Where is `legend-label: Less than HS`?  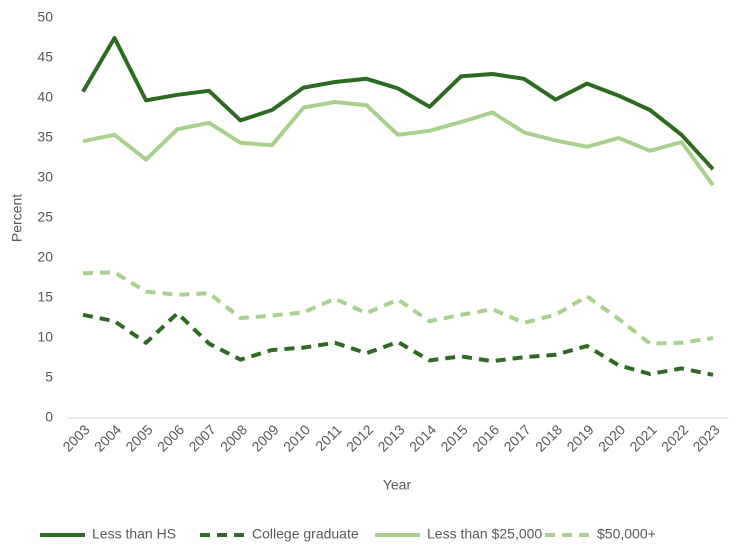 legend-label: Less than HS is located at coordinates (134, 534).